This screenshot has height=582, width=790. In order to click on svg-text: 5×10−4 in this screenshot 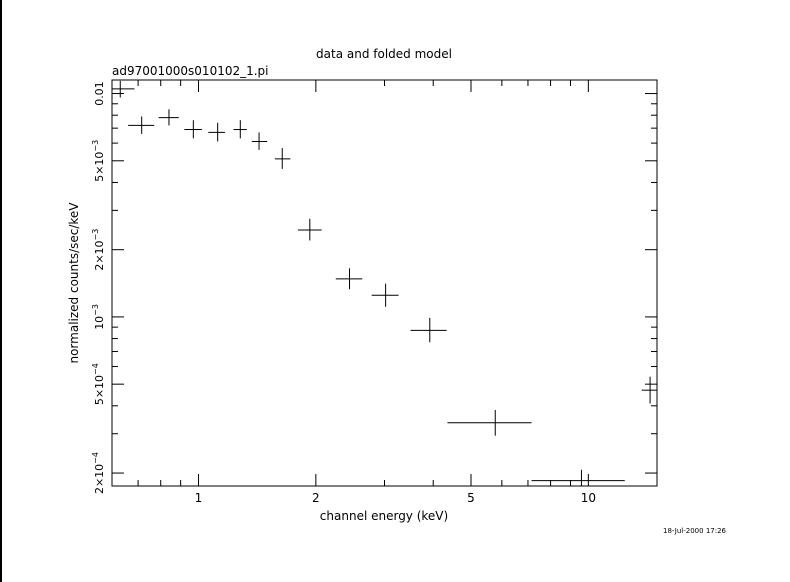, I will do `click(98, 384)`.